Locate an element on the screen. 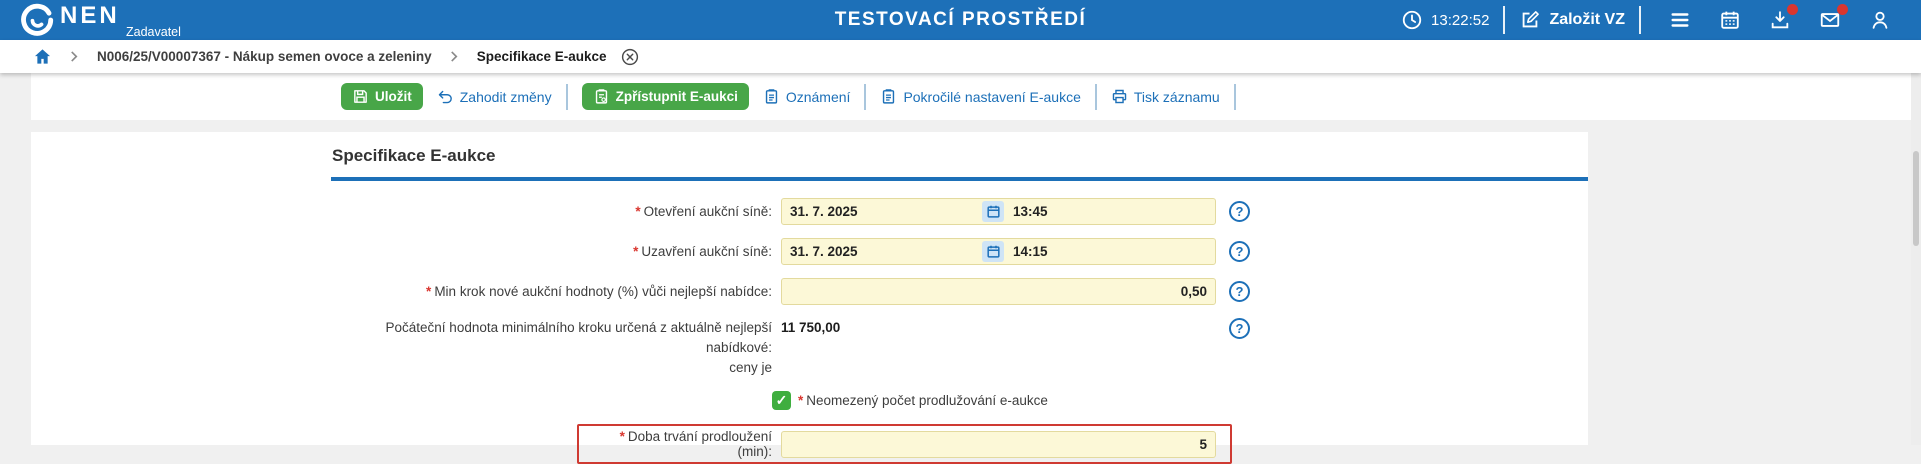 The height and width of the screenshot is (464, 1921). clock-display: 13:22:52 is located at coordinates (1445, 20).